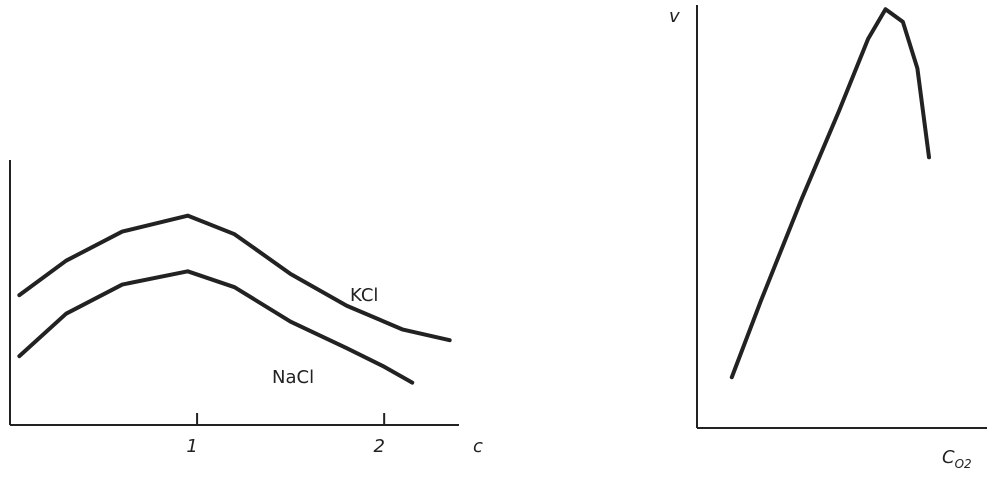  Describe the element at coordinates (364, 295) in the screenshot. I see `series-label: KCl` at that location.